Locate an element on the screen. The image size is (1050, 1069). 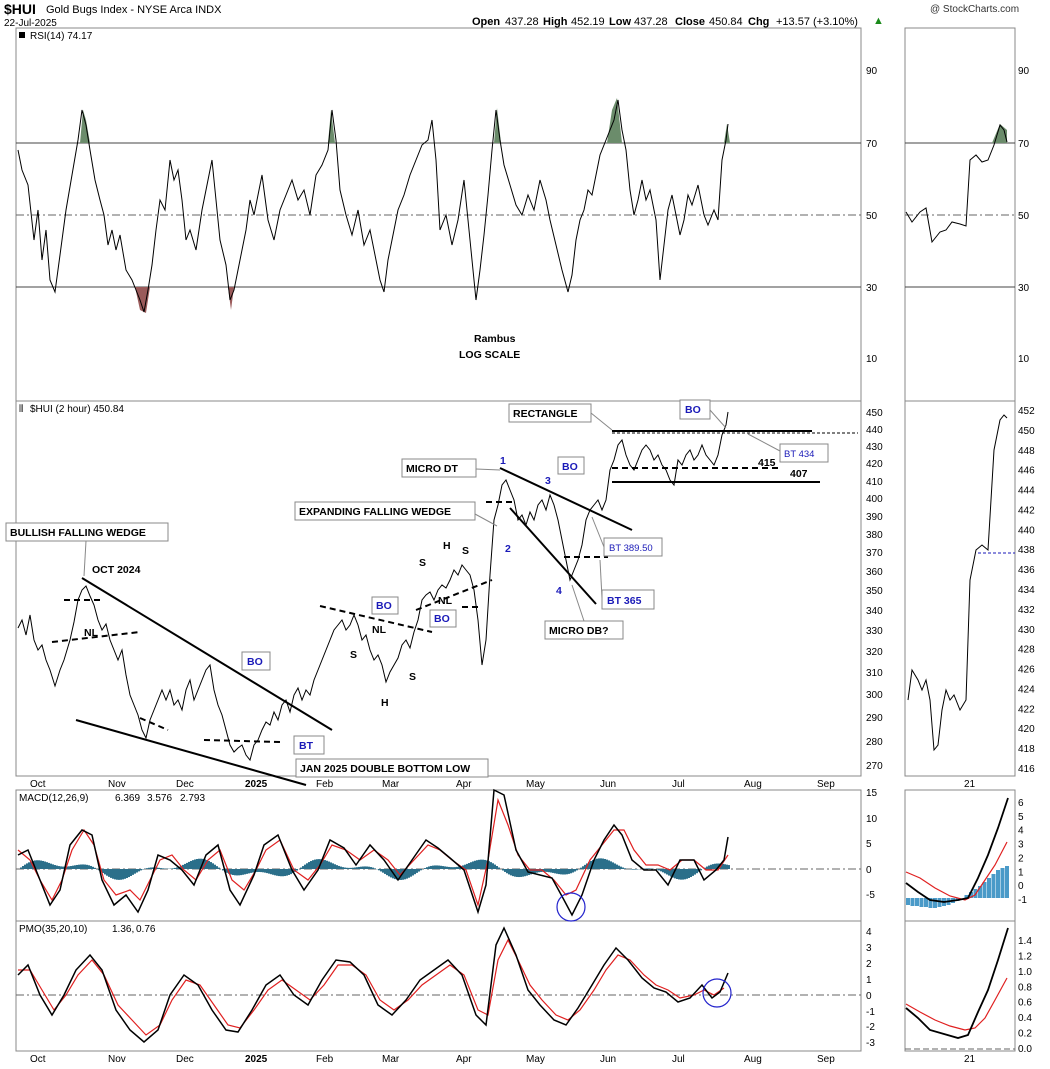
x-label: May is located at coordinates (535, 784).